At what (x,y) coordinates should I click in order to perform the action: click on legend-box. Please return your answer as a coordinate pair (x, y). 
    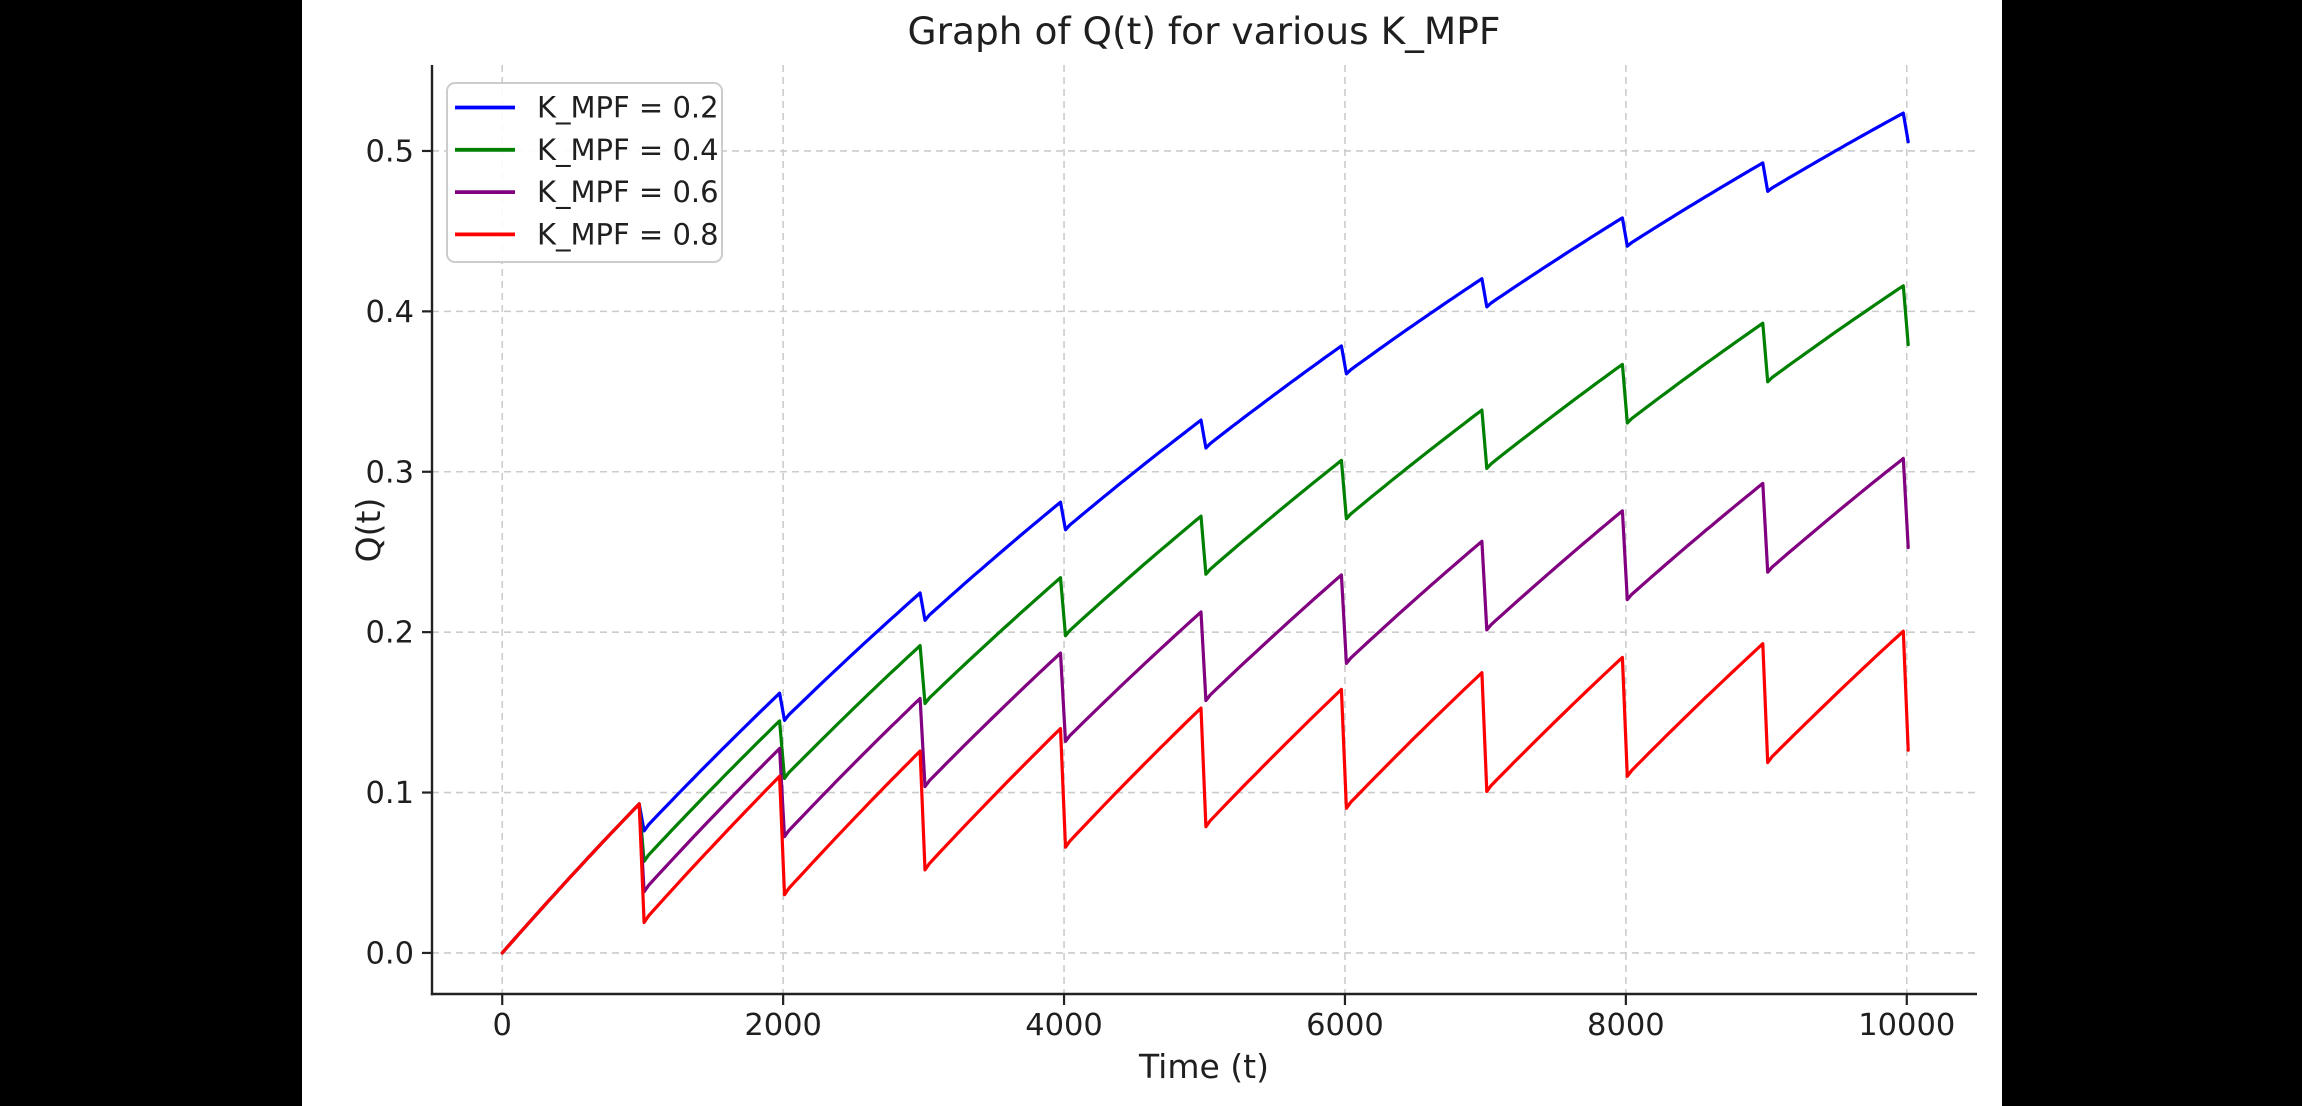
    Looking at the image, I should click on (584, 172).